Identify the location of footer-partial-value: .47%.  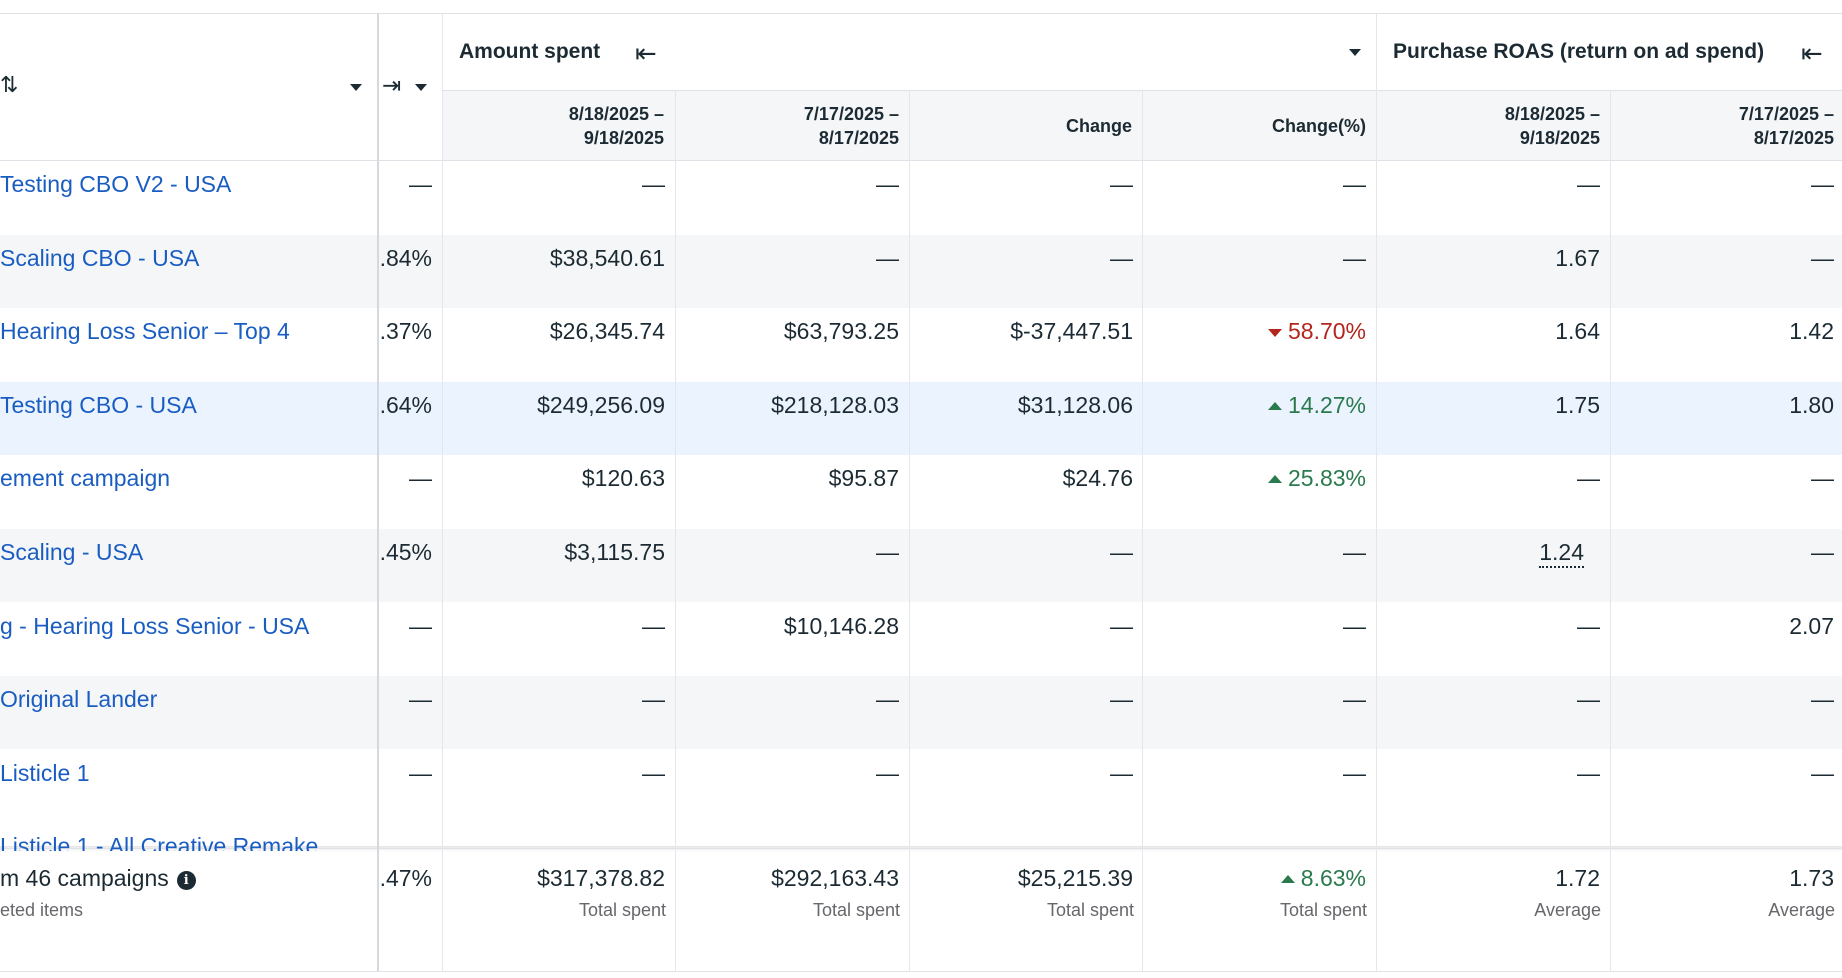
(405, 878).